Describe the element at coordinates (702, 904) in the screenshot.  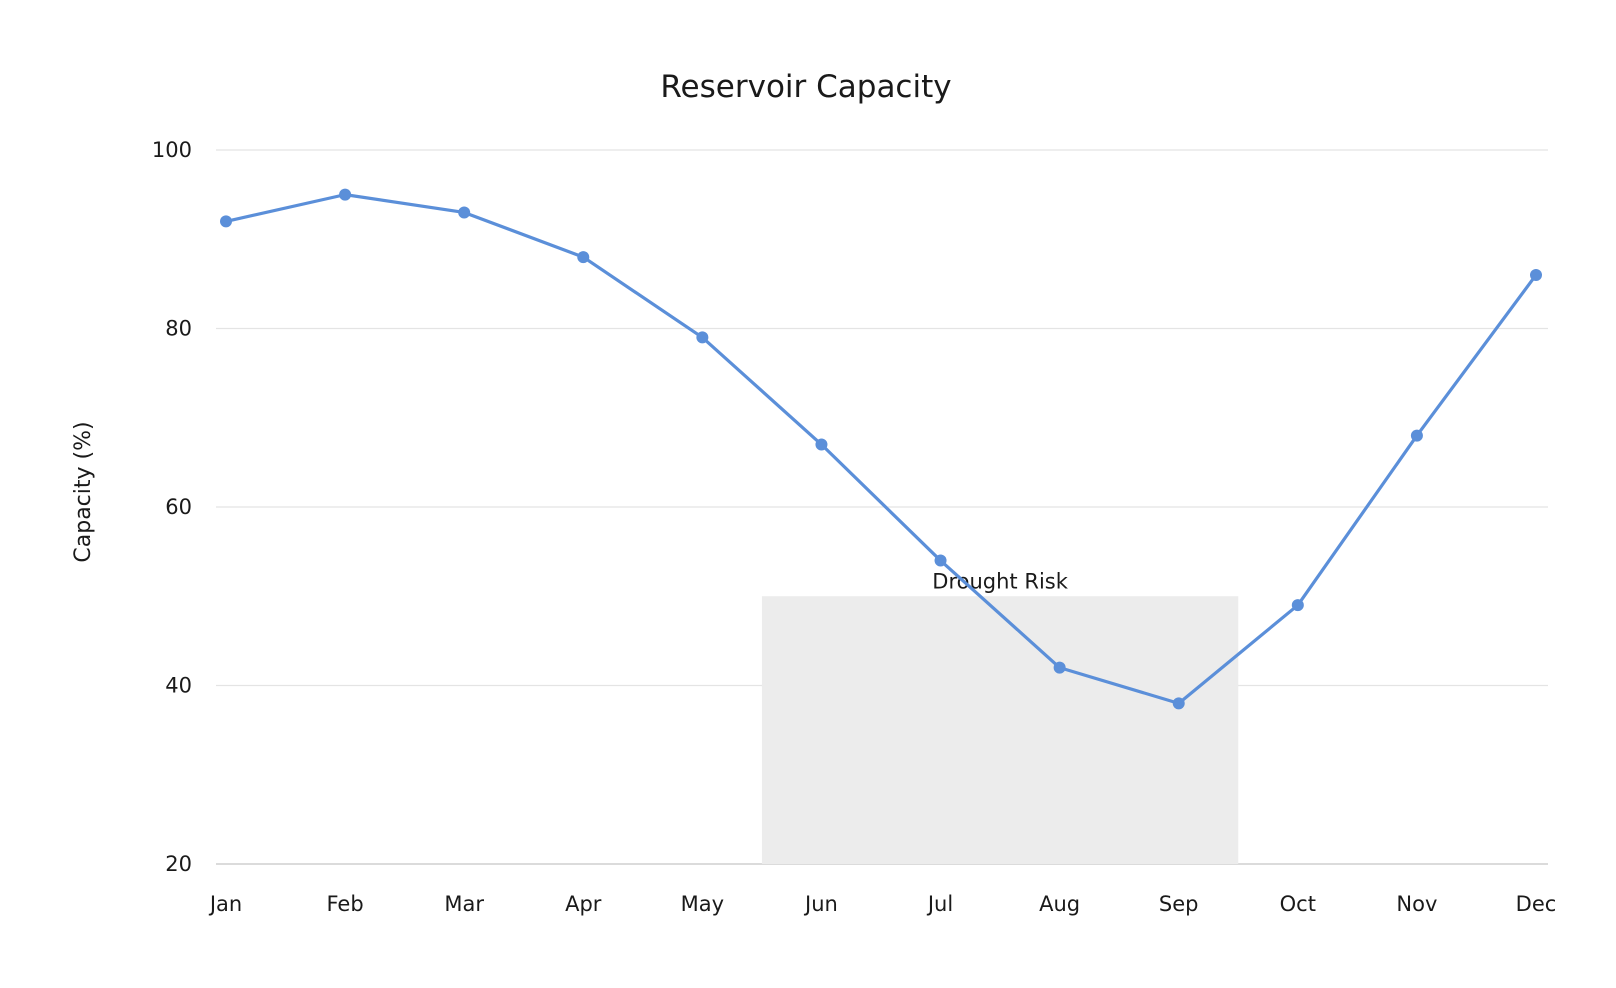
I see `x-tick-label: May` at that location.